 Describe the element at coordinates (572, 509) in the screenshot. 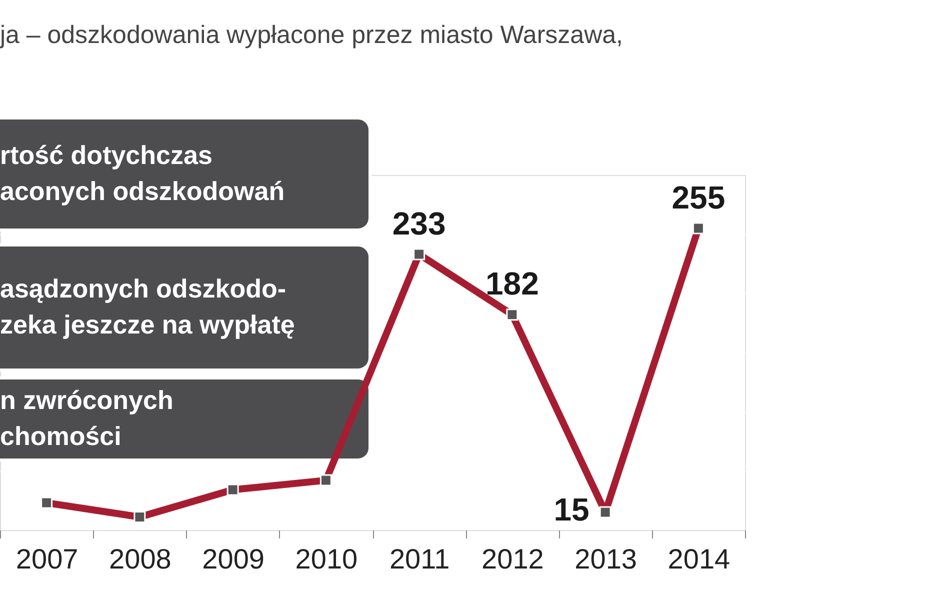

I see `data-label: 15` at that location.